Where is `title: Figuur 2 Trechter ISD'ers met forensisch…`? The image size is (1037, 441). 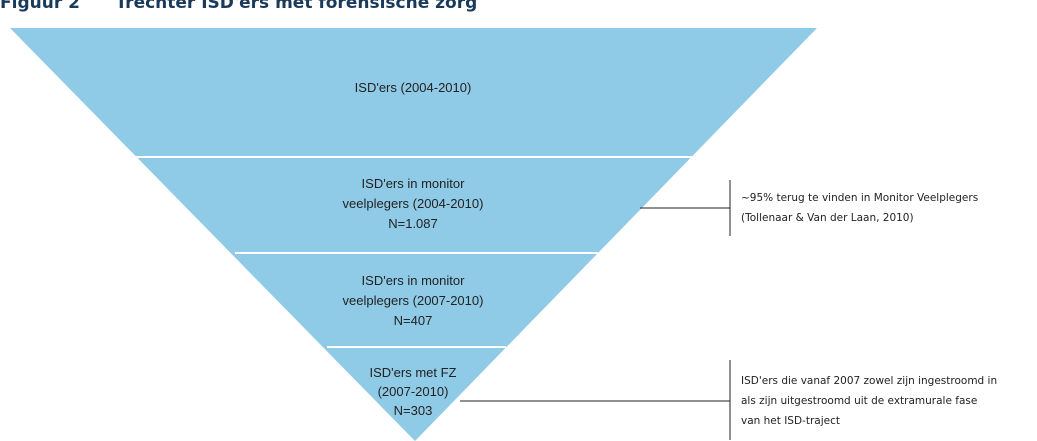
title: Figuur 2 Trechter ISD'ers met forensisch… is located at coordinates (238, 6).